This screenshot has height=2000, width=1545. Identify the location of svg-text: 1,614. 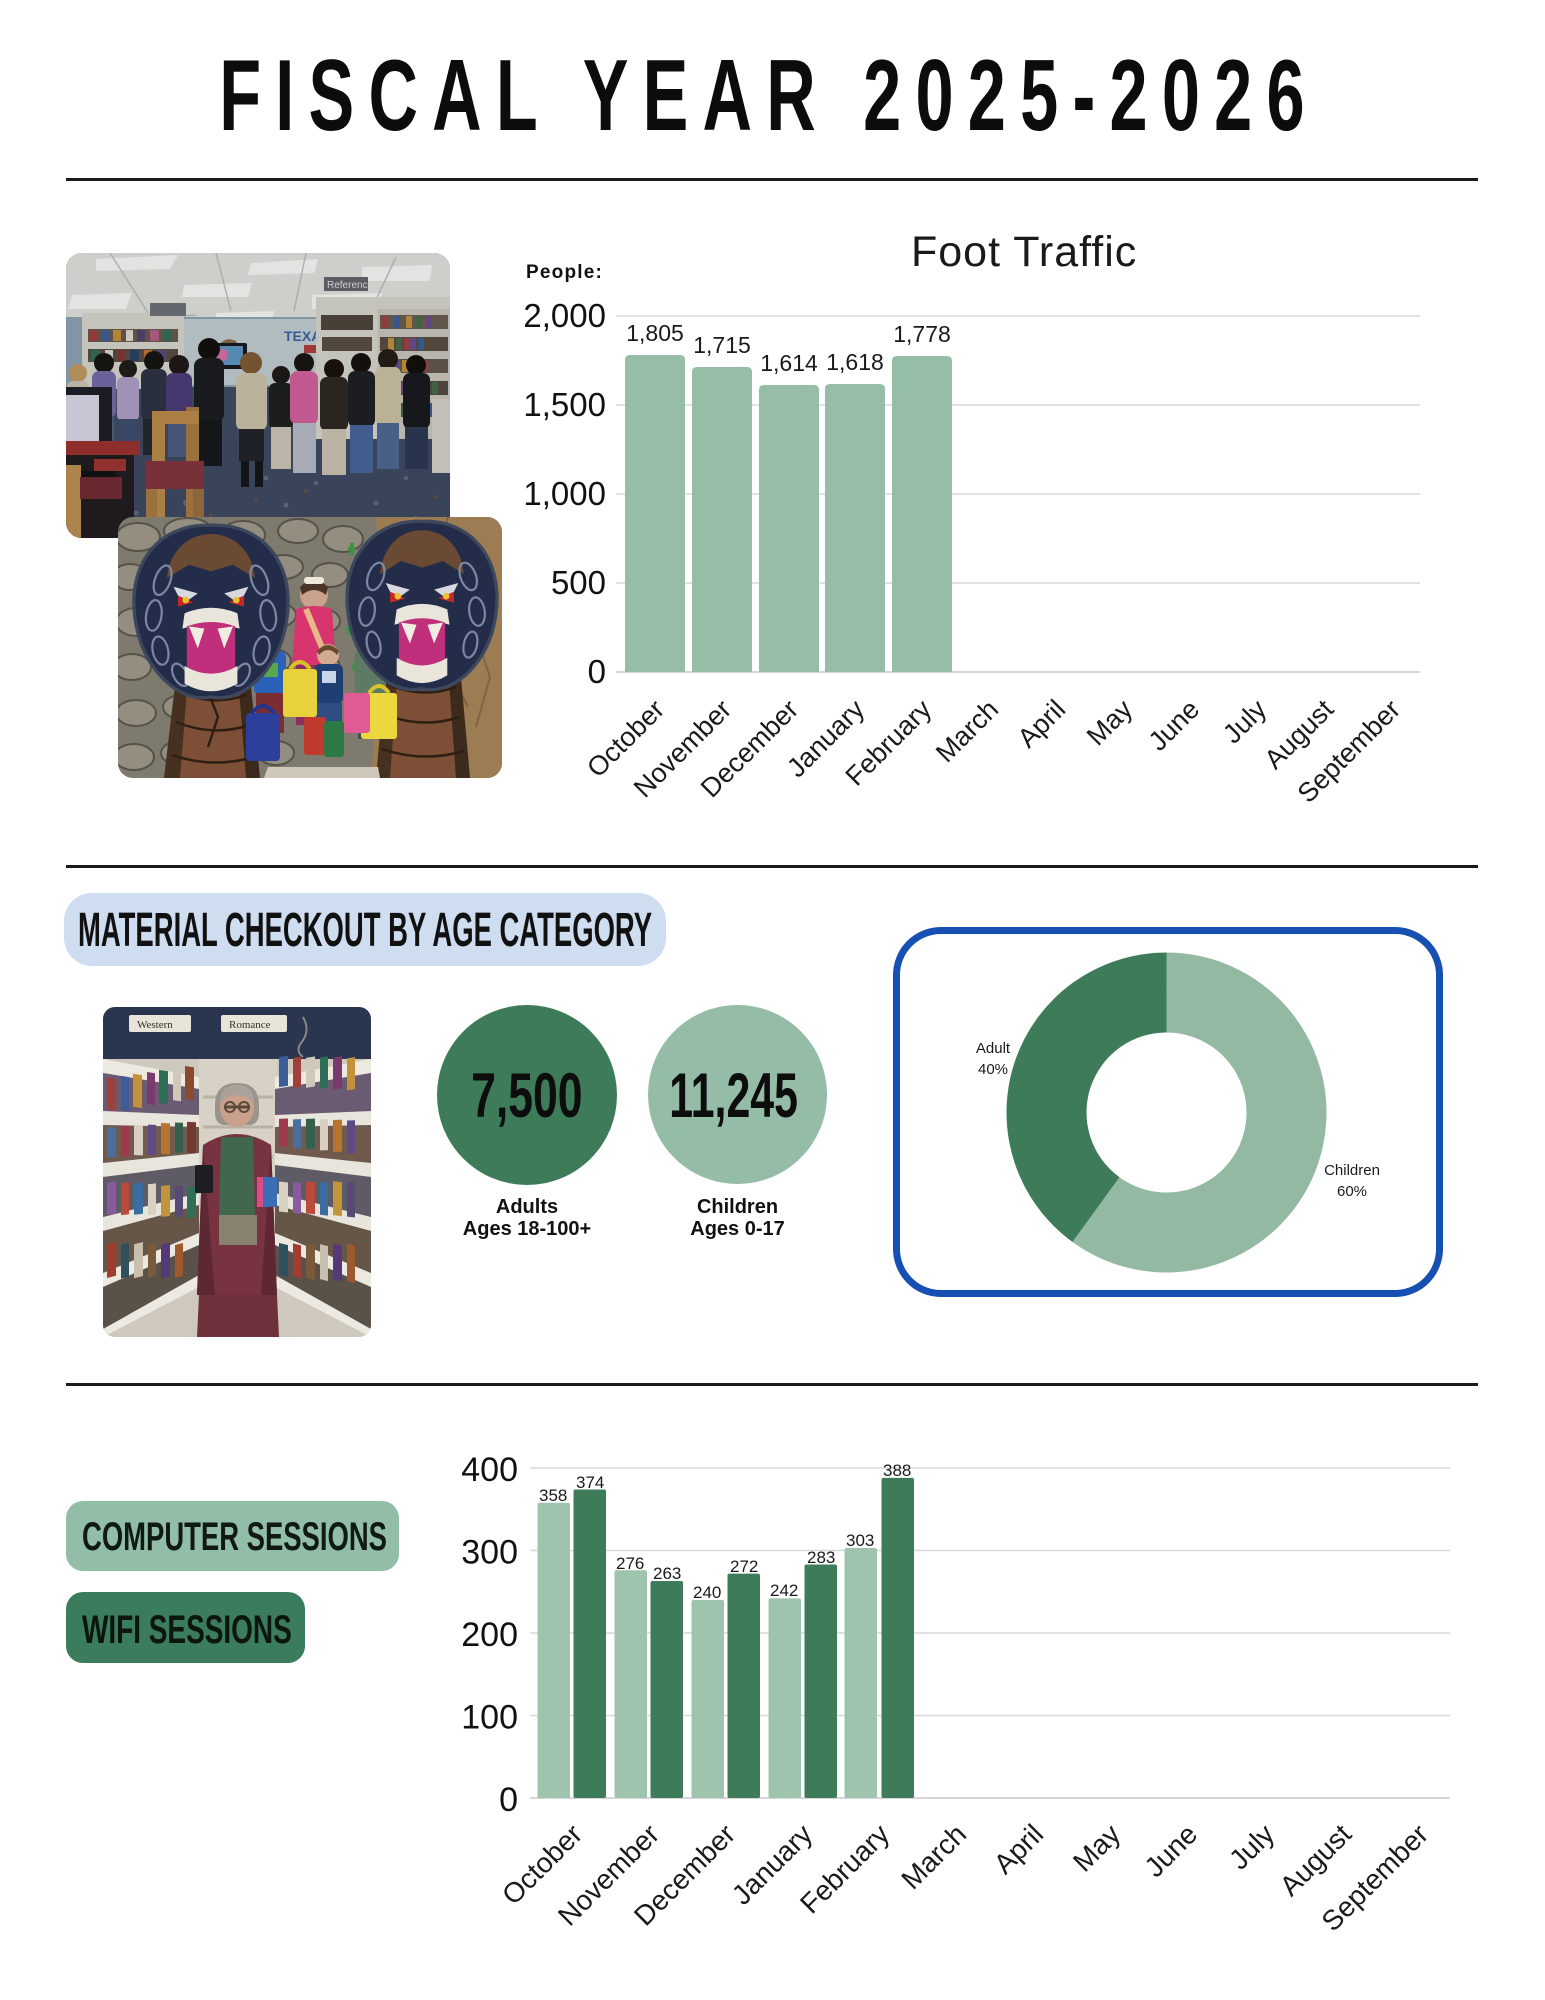
(789, 363).